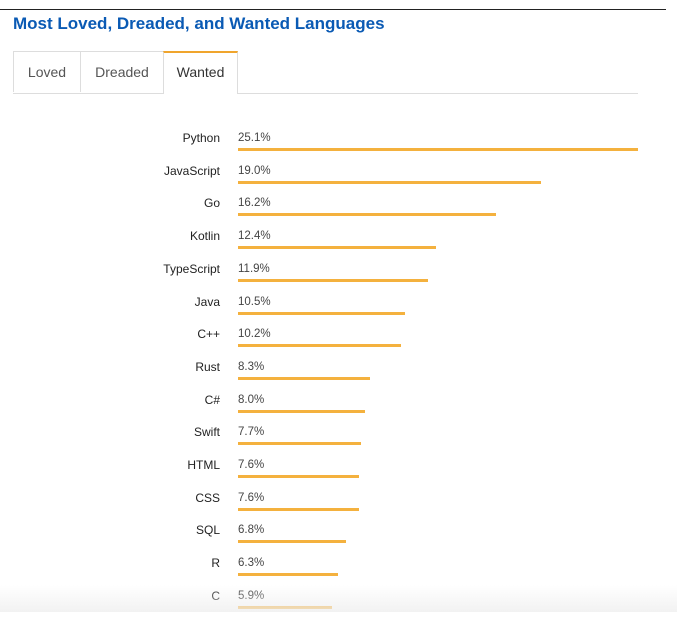  Describe the element at coordinates (254, 268) in the screenshot. I see `value-label-typescript: 11.9%` at that location.